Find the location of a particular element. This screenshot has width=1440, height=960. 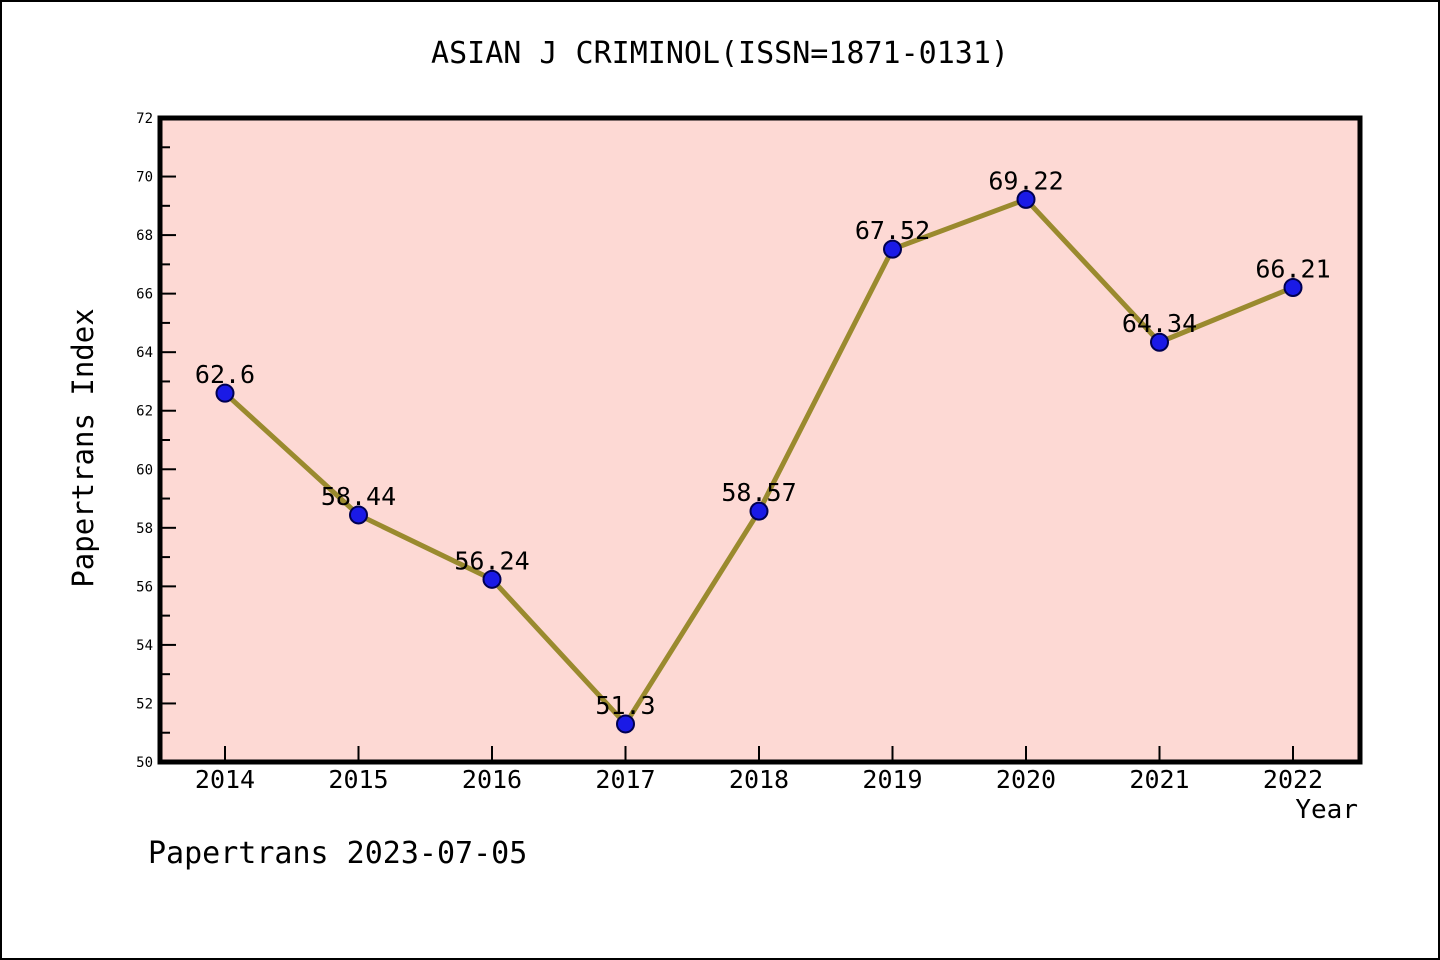

y-axis-tick-label: 64 is located at coordinates (144, 353).